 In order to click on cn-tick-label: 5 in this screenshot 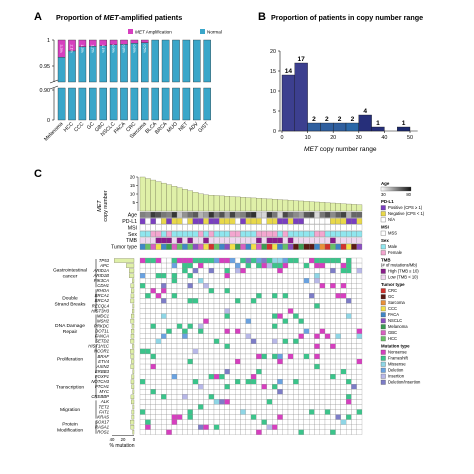, I will do `click(133, 202)`.